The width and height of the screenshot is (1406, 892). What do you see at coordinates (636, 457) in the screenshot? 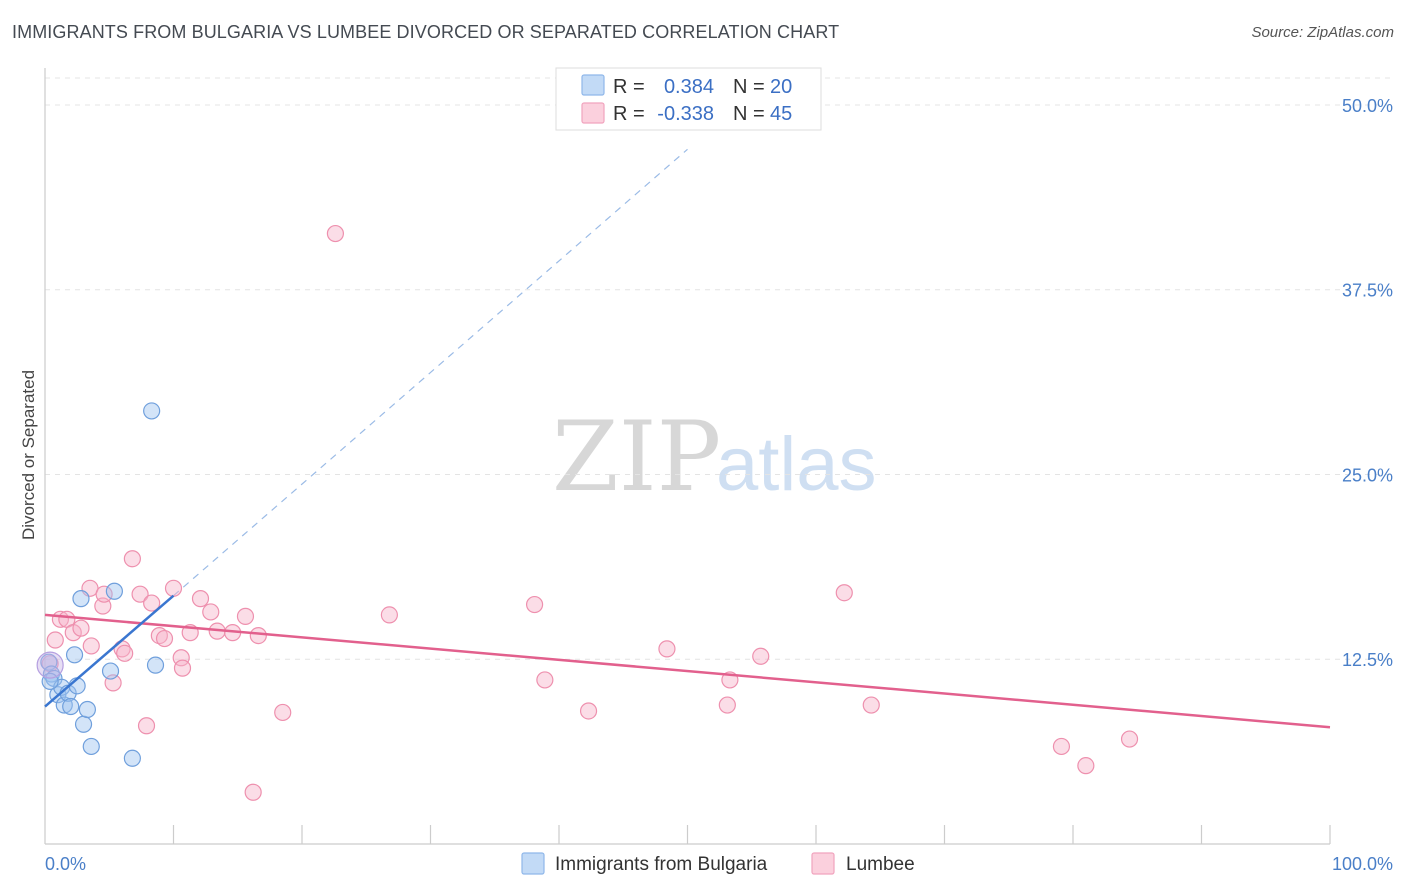
I see `watermark-zip: ZIP` at bounding box center [636, 457].